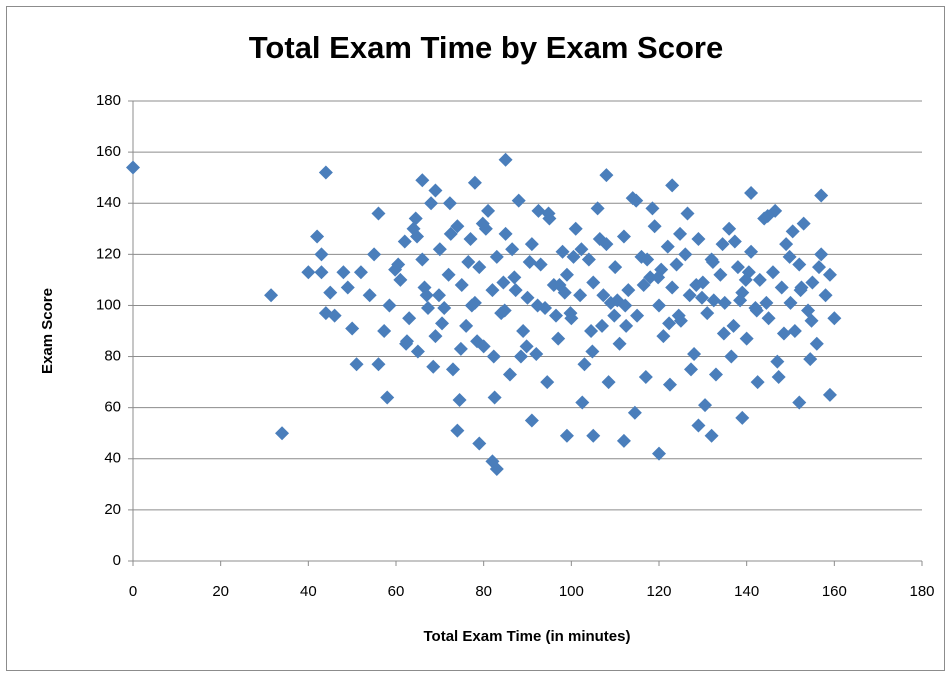 The height and width of the screenshot is (682, 951). Describe the element at coordinates (921, 591) in the screenshot. I see `x-tick-label: 180` at that location.